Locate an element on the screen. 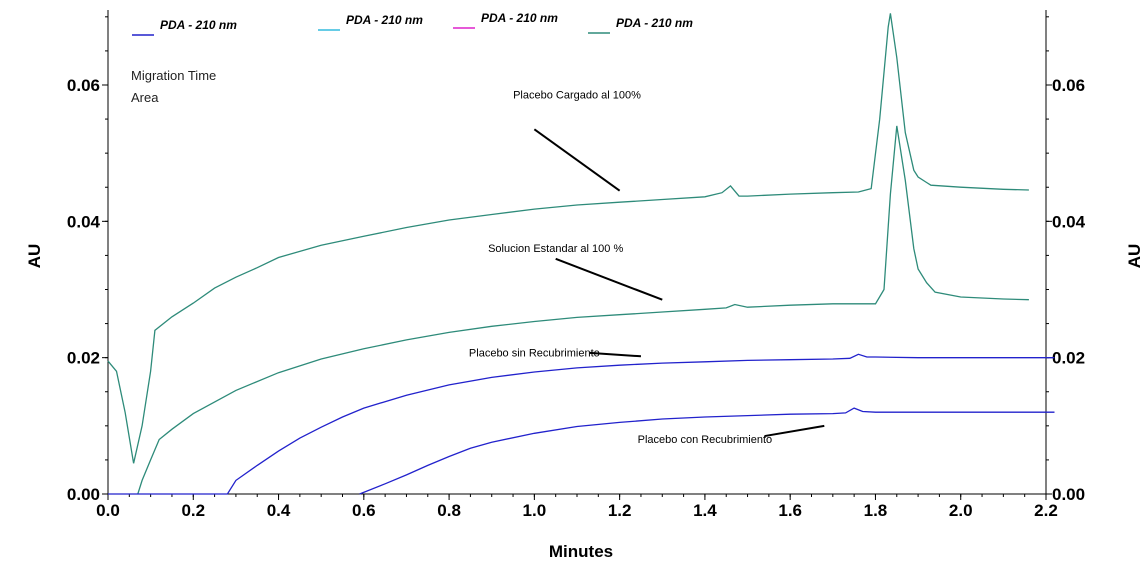 This screenshot has height=565, width=1148. y-tick-label-right: 0.04 is located at coordinates (1069, 221).